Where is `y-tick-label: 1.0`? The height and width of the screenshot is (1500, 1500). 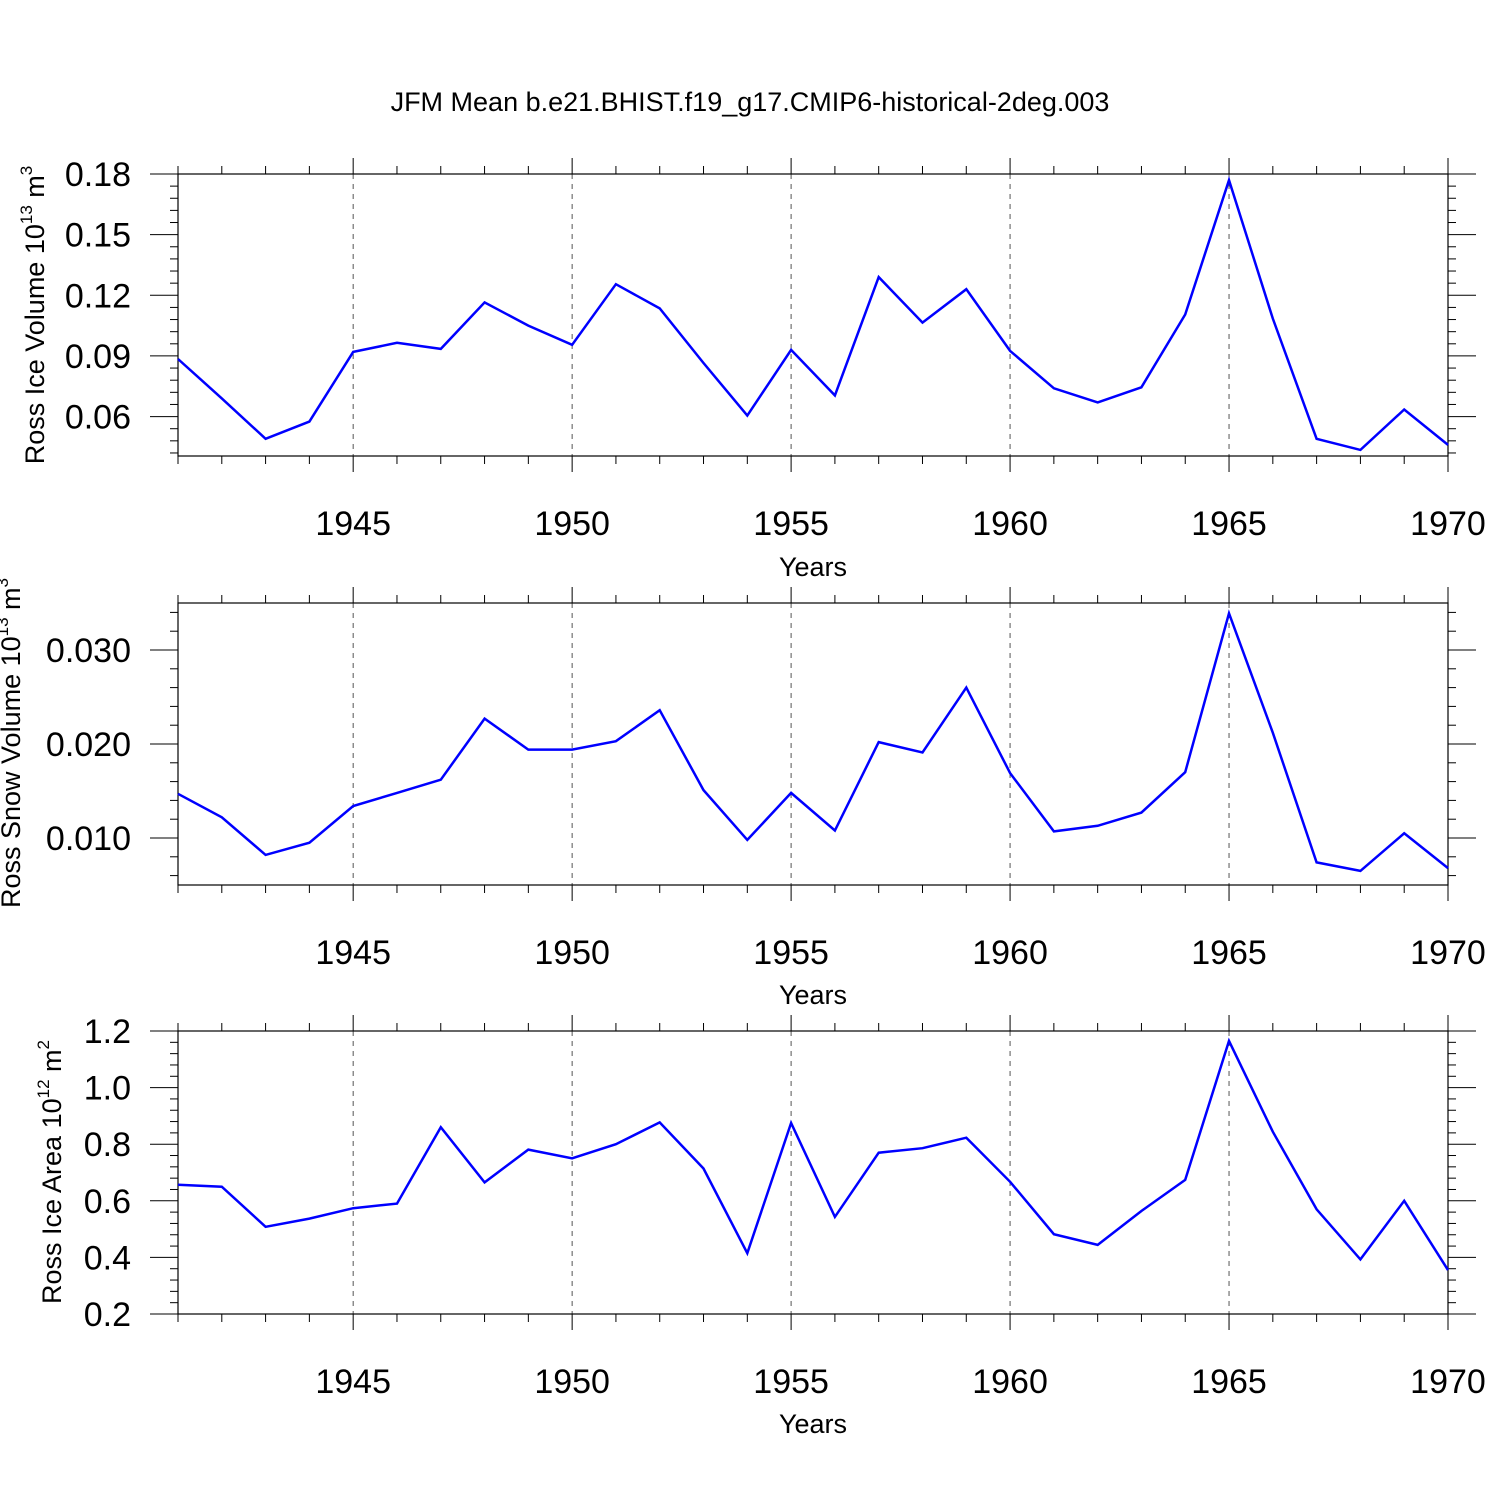 y-tick-label: 1.0 is located at coordinates (107, 1089).